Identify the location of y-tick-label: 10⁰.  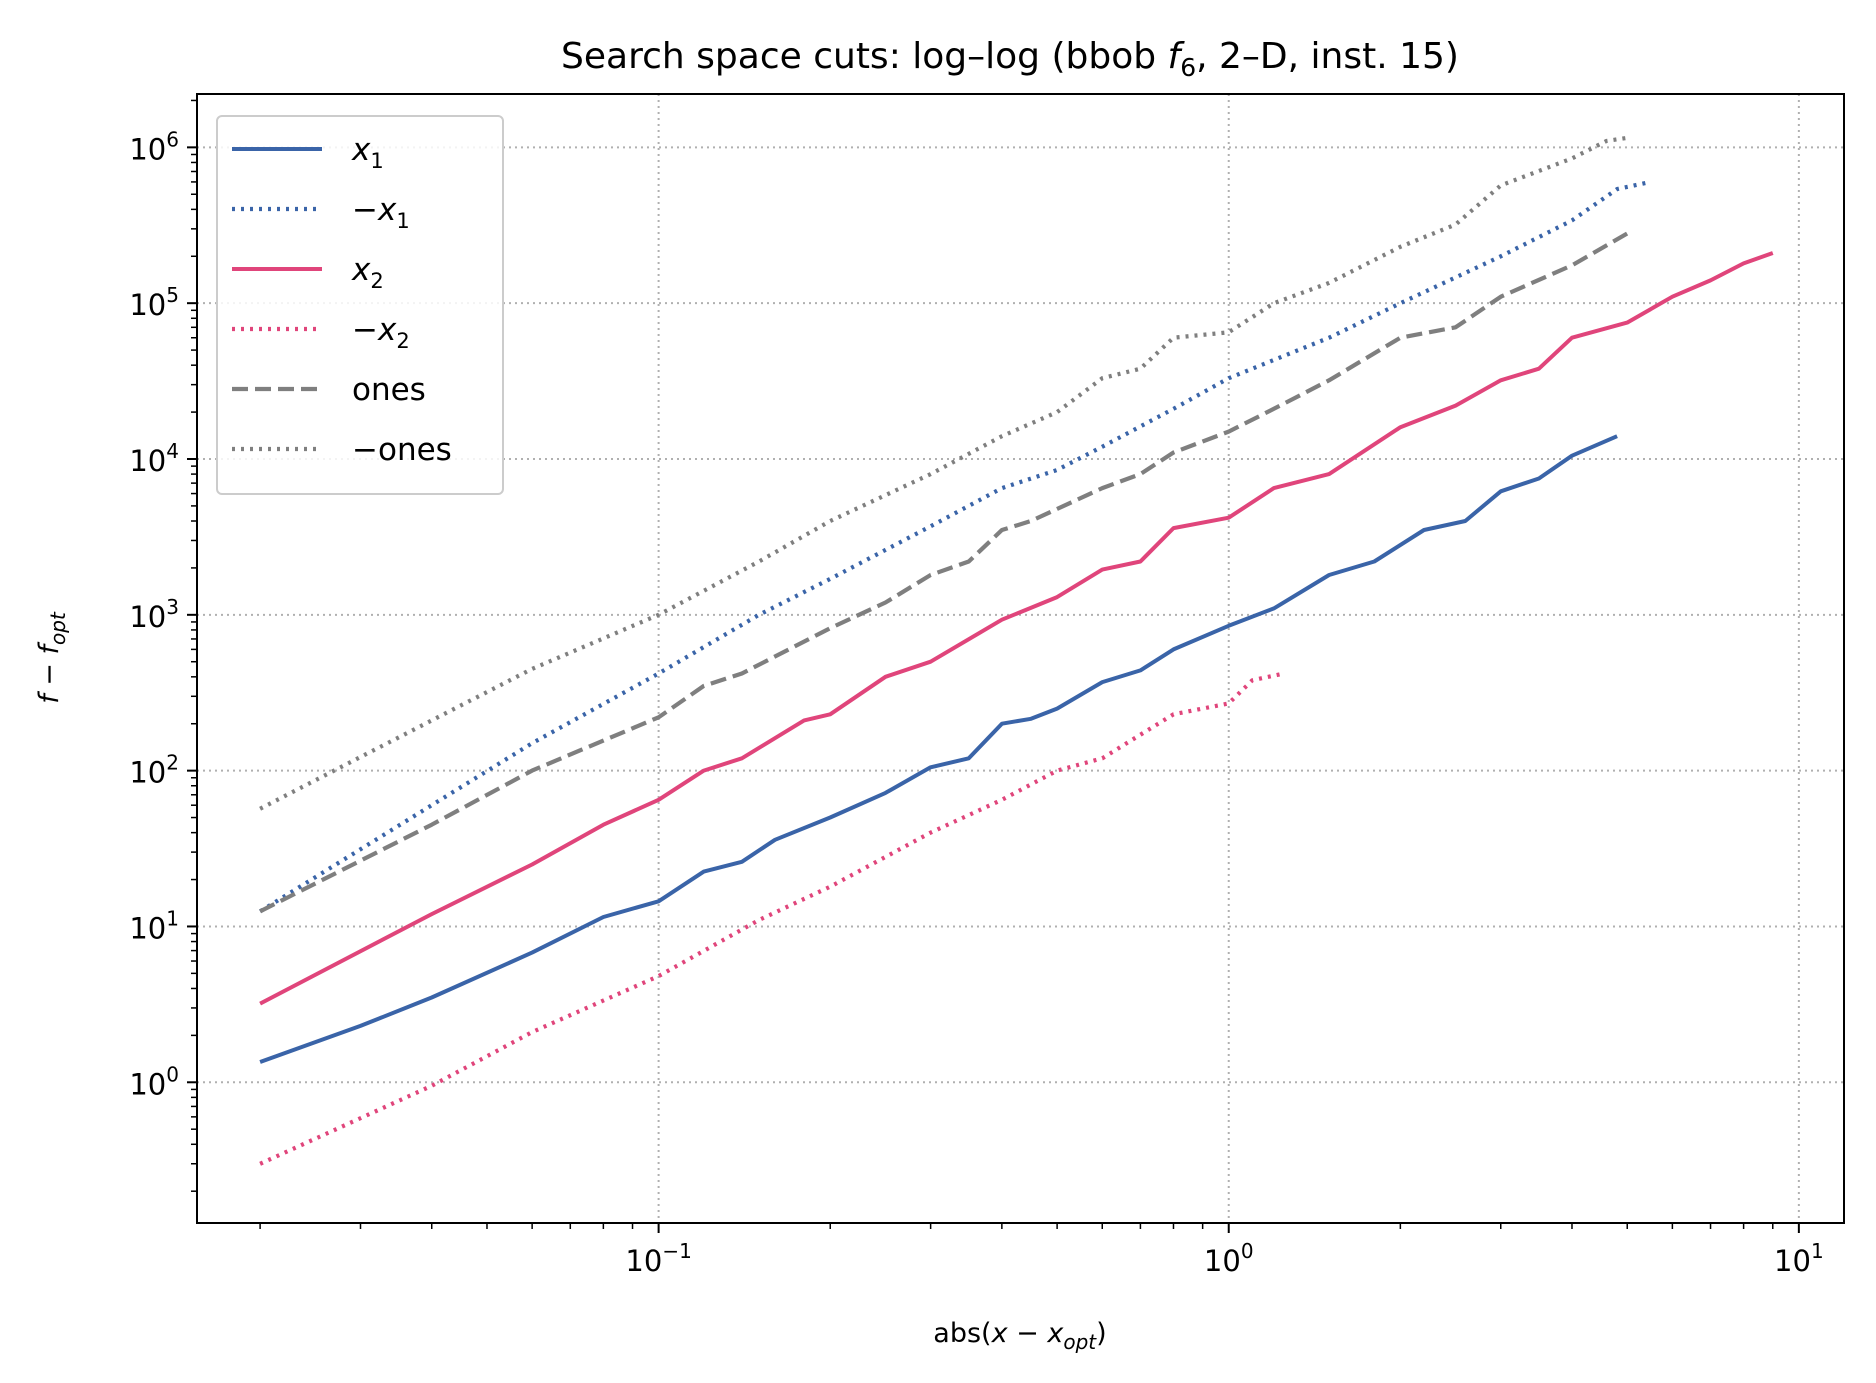
(154, 1081).